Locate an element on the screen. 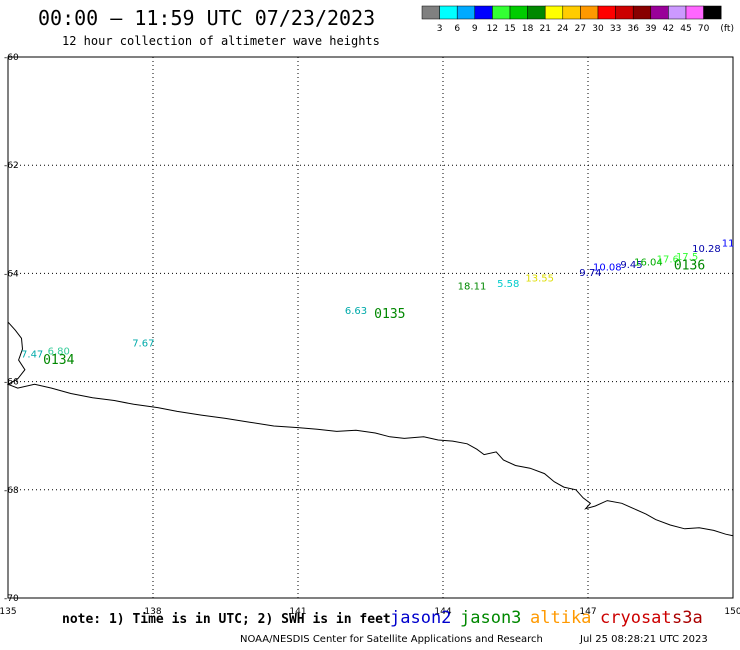 The image size is (740, 650). legend-label: 6 is located at coordinates (457, 29).